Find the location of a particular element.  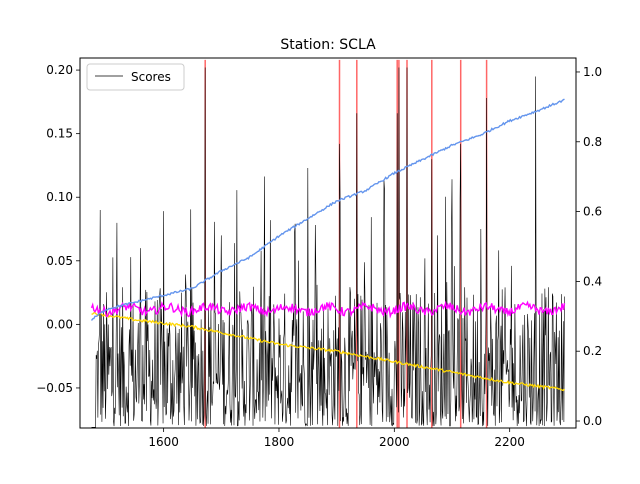

y-left-tick-label-0: −0.05 is located at coordinates (54, 388).